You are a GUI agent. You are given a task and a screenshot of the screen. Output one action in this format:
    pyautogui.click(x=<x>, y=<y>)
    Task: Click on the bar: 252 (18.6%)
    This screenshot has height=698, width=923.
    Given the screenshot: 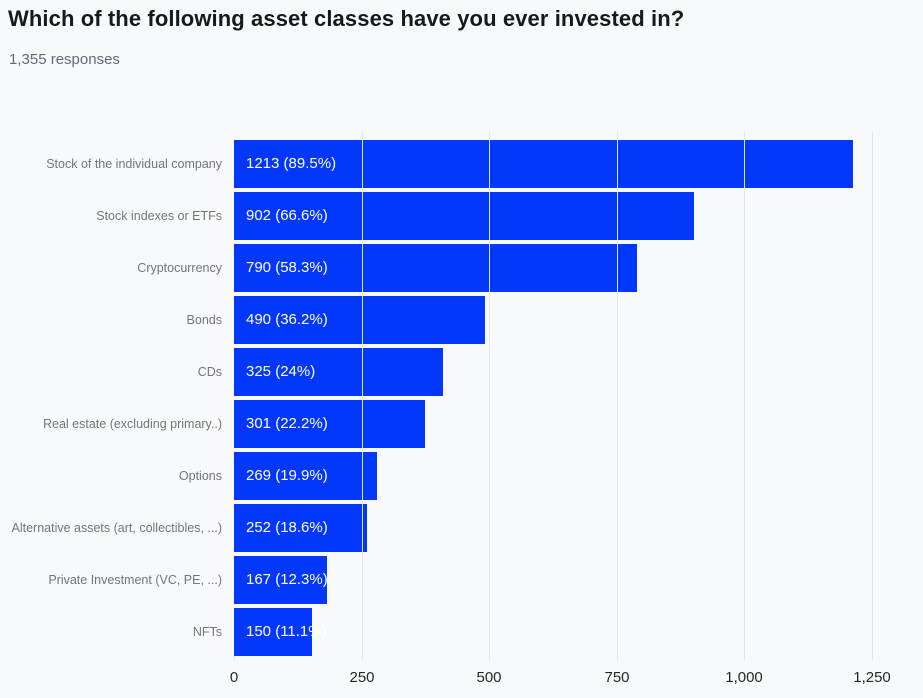 What is the action you would take?
    pyautogui.click(x=300, y=528)
    